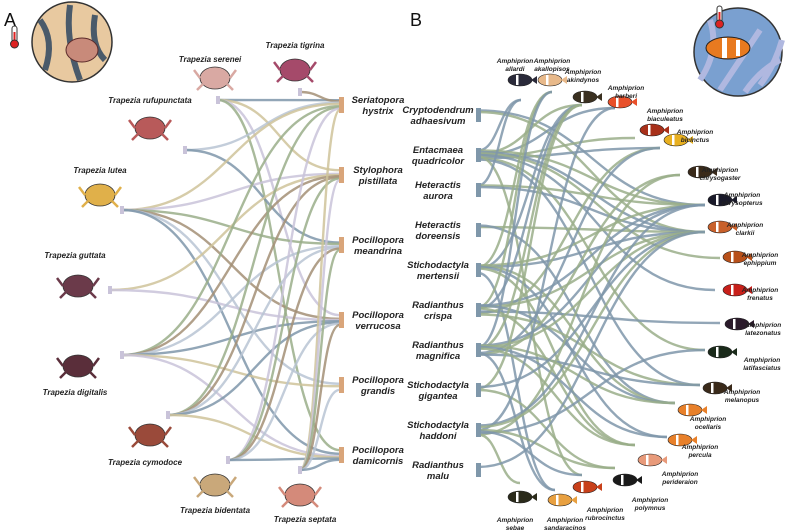 This screenshot has height=531, width=800. Describe the element at coordinates (745, 233) in the screenshot. I see `fish-label: clarkii` at that location.